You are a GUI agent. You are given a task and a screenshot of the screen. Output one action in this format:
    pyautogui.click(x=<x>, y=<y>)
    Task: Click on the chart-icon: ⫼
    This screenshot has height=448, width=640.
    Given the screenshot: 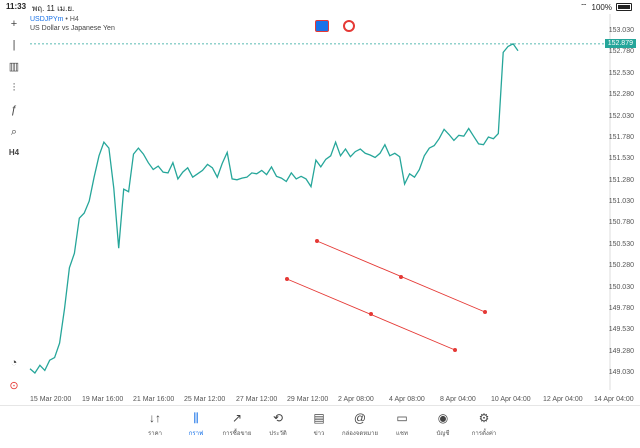 What is the action you would take?
    pyautogui.click(x=196, y=418)
    